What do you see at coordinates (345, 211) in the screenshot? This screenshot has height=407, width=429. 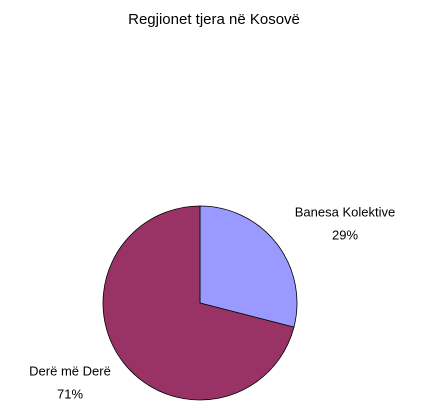 I see `slice-label: Banesa Kolektive` at bounding box center [345, 211].